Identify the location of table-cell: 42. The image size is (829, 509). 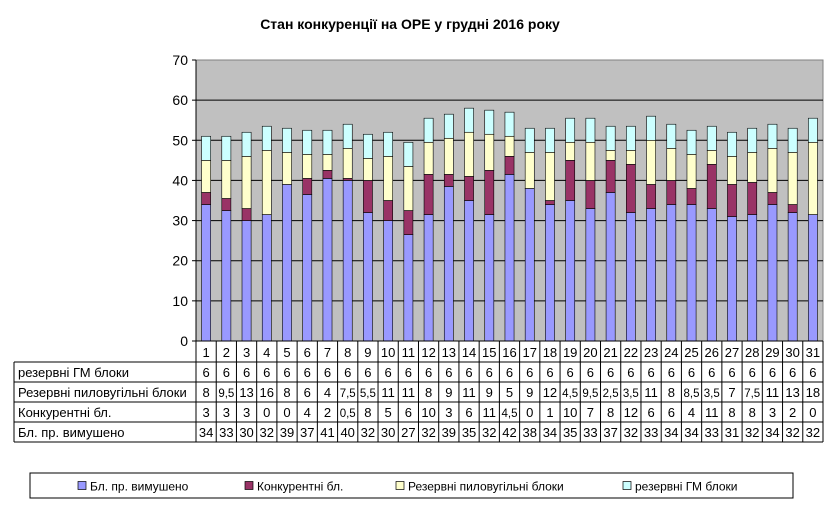
(509, 432).